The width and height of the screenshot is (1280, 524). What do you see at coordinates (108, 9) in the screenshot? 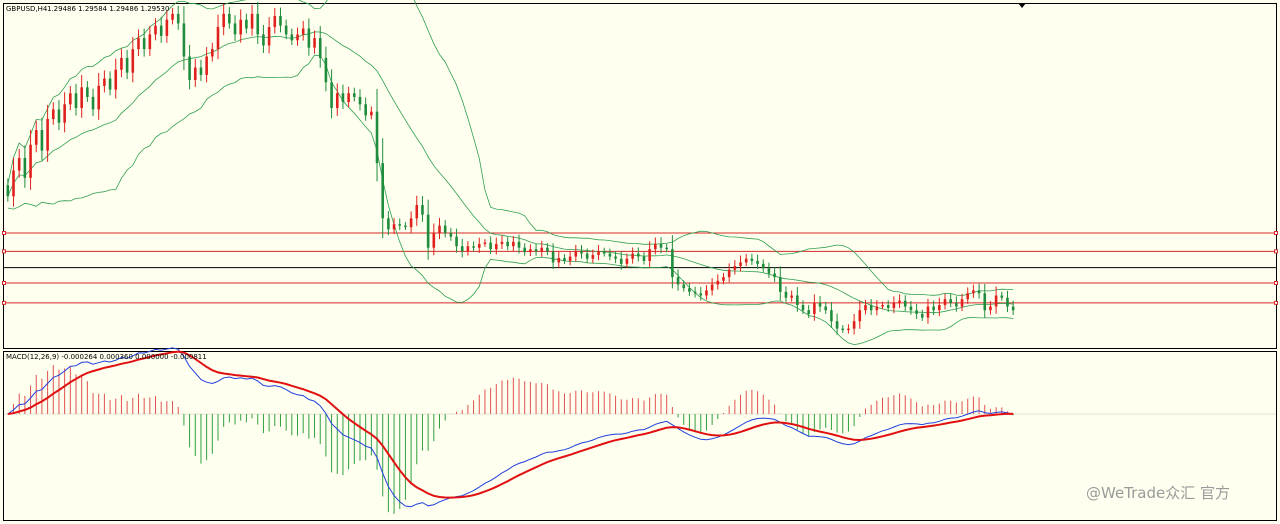
I see `ohlc-readout: 1.29486 1.29584 1.29486 1.29530` at bounding box center [108, 9].